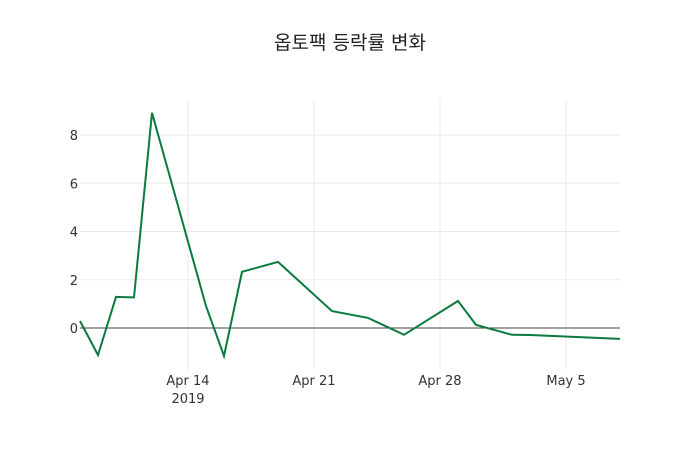 The width and height of the screenshot is (700, 450). I want to click on y-tick-label: 4, so click(74, 233).